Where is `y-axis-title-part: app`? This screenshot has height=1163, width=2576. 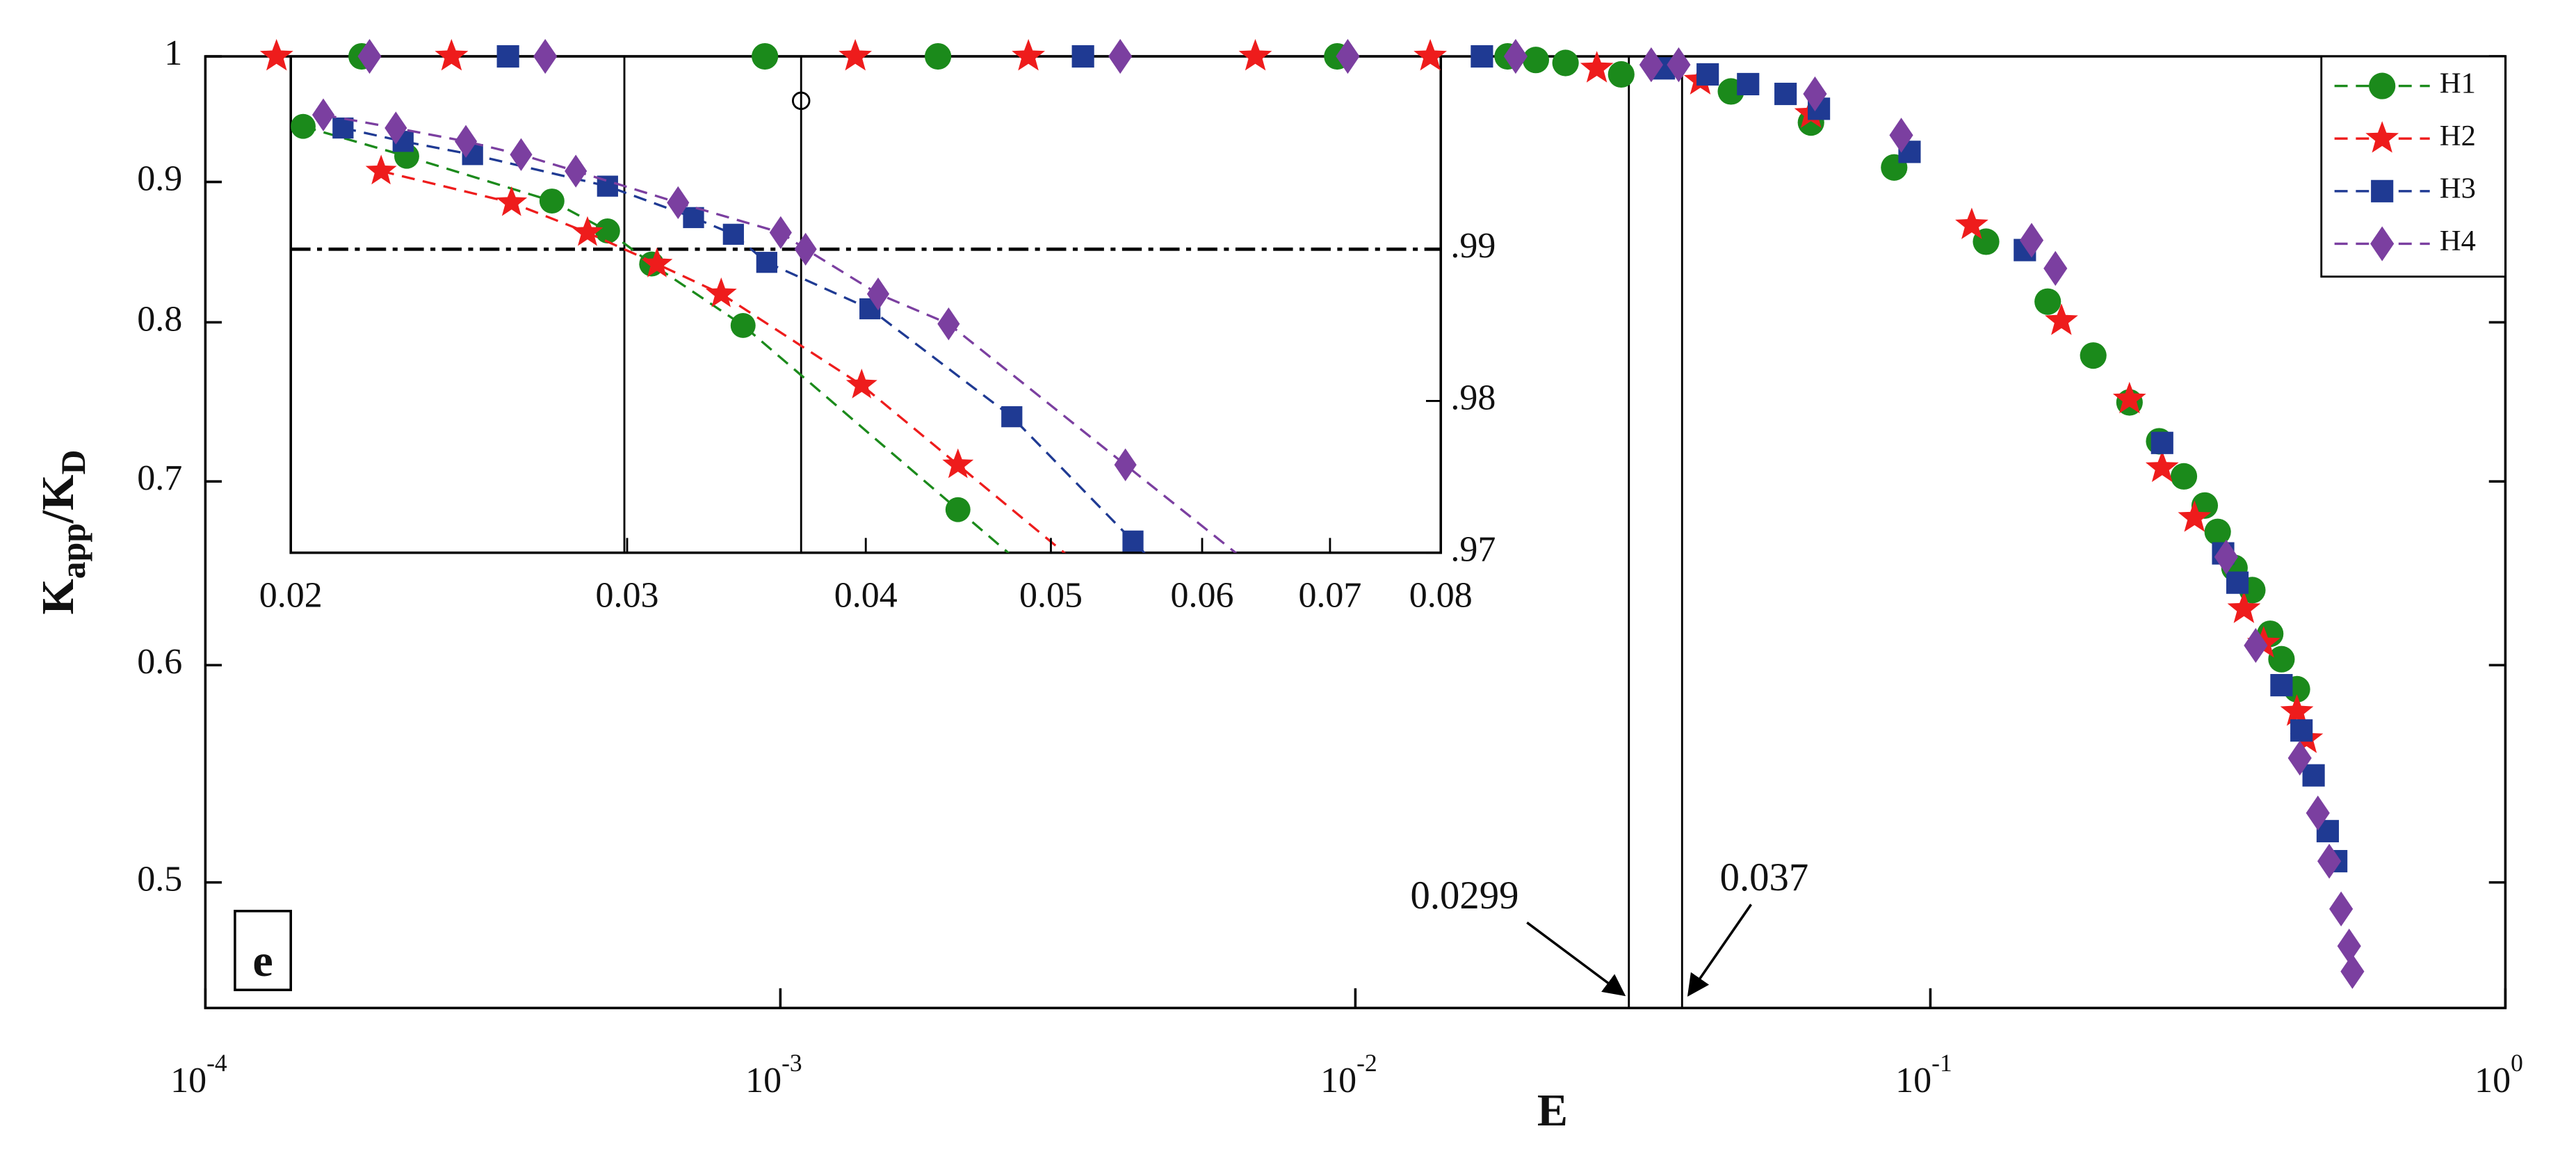 y-axis-title-part: app is located at coordinates (73, 551).